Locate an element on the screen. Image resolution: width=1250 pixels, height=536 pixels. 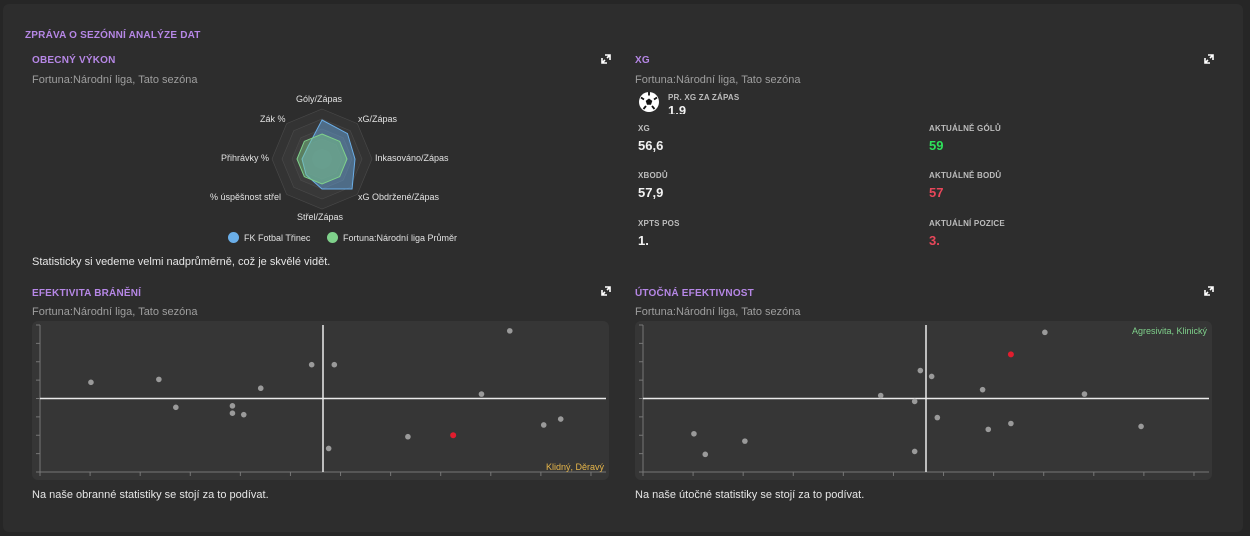
defense-subtitle: Fortuna:Národní liga, Tato sezóna is located at coordinates (115, 312).